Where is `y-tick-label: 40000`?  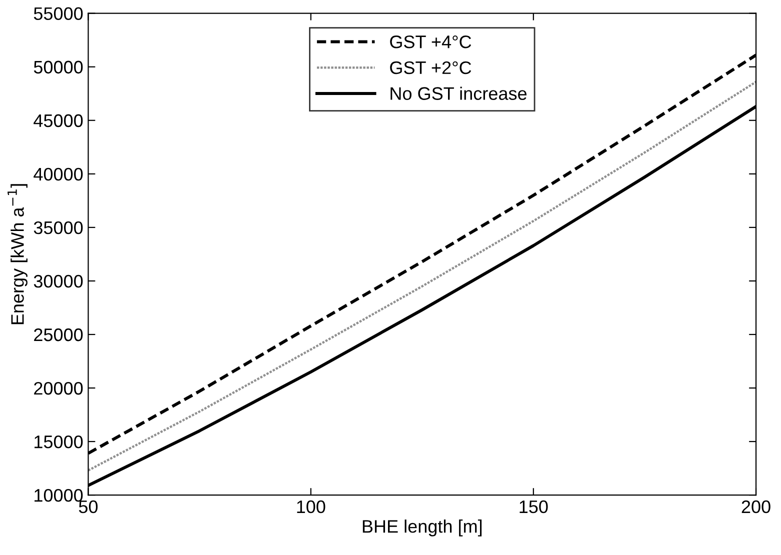 y-tick-label: 40000 is located at coordinates (58, 174).